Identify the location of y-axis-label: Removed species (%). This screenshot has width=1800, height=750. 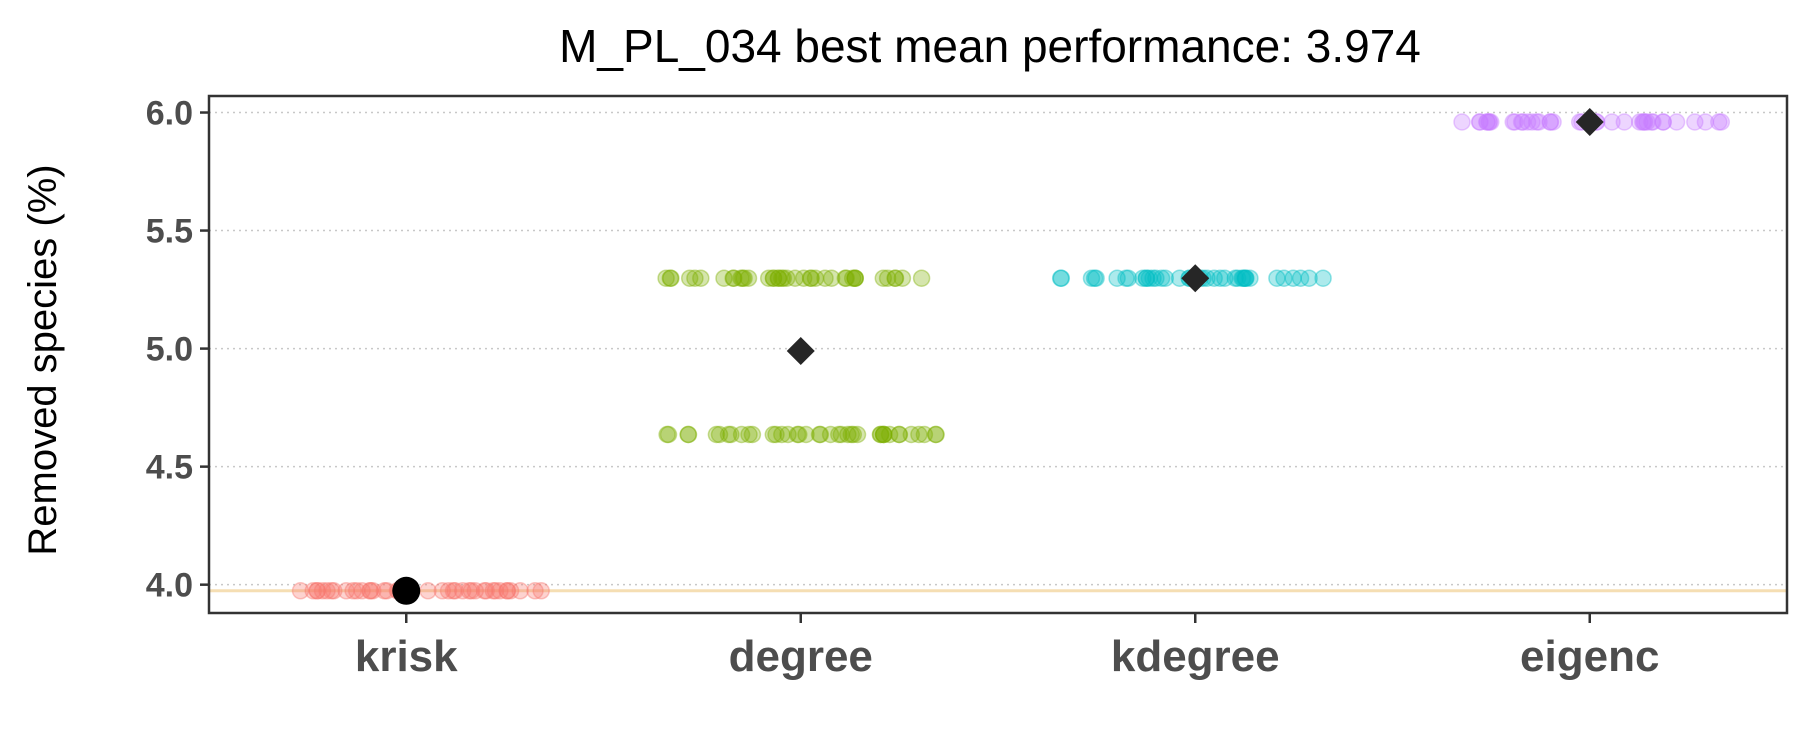
(43, 359).